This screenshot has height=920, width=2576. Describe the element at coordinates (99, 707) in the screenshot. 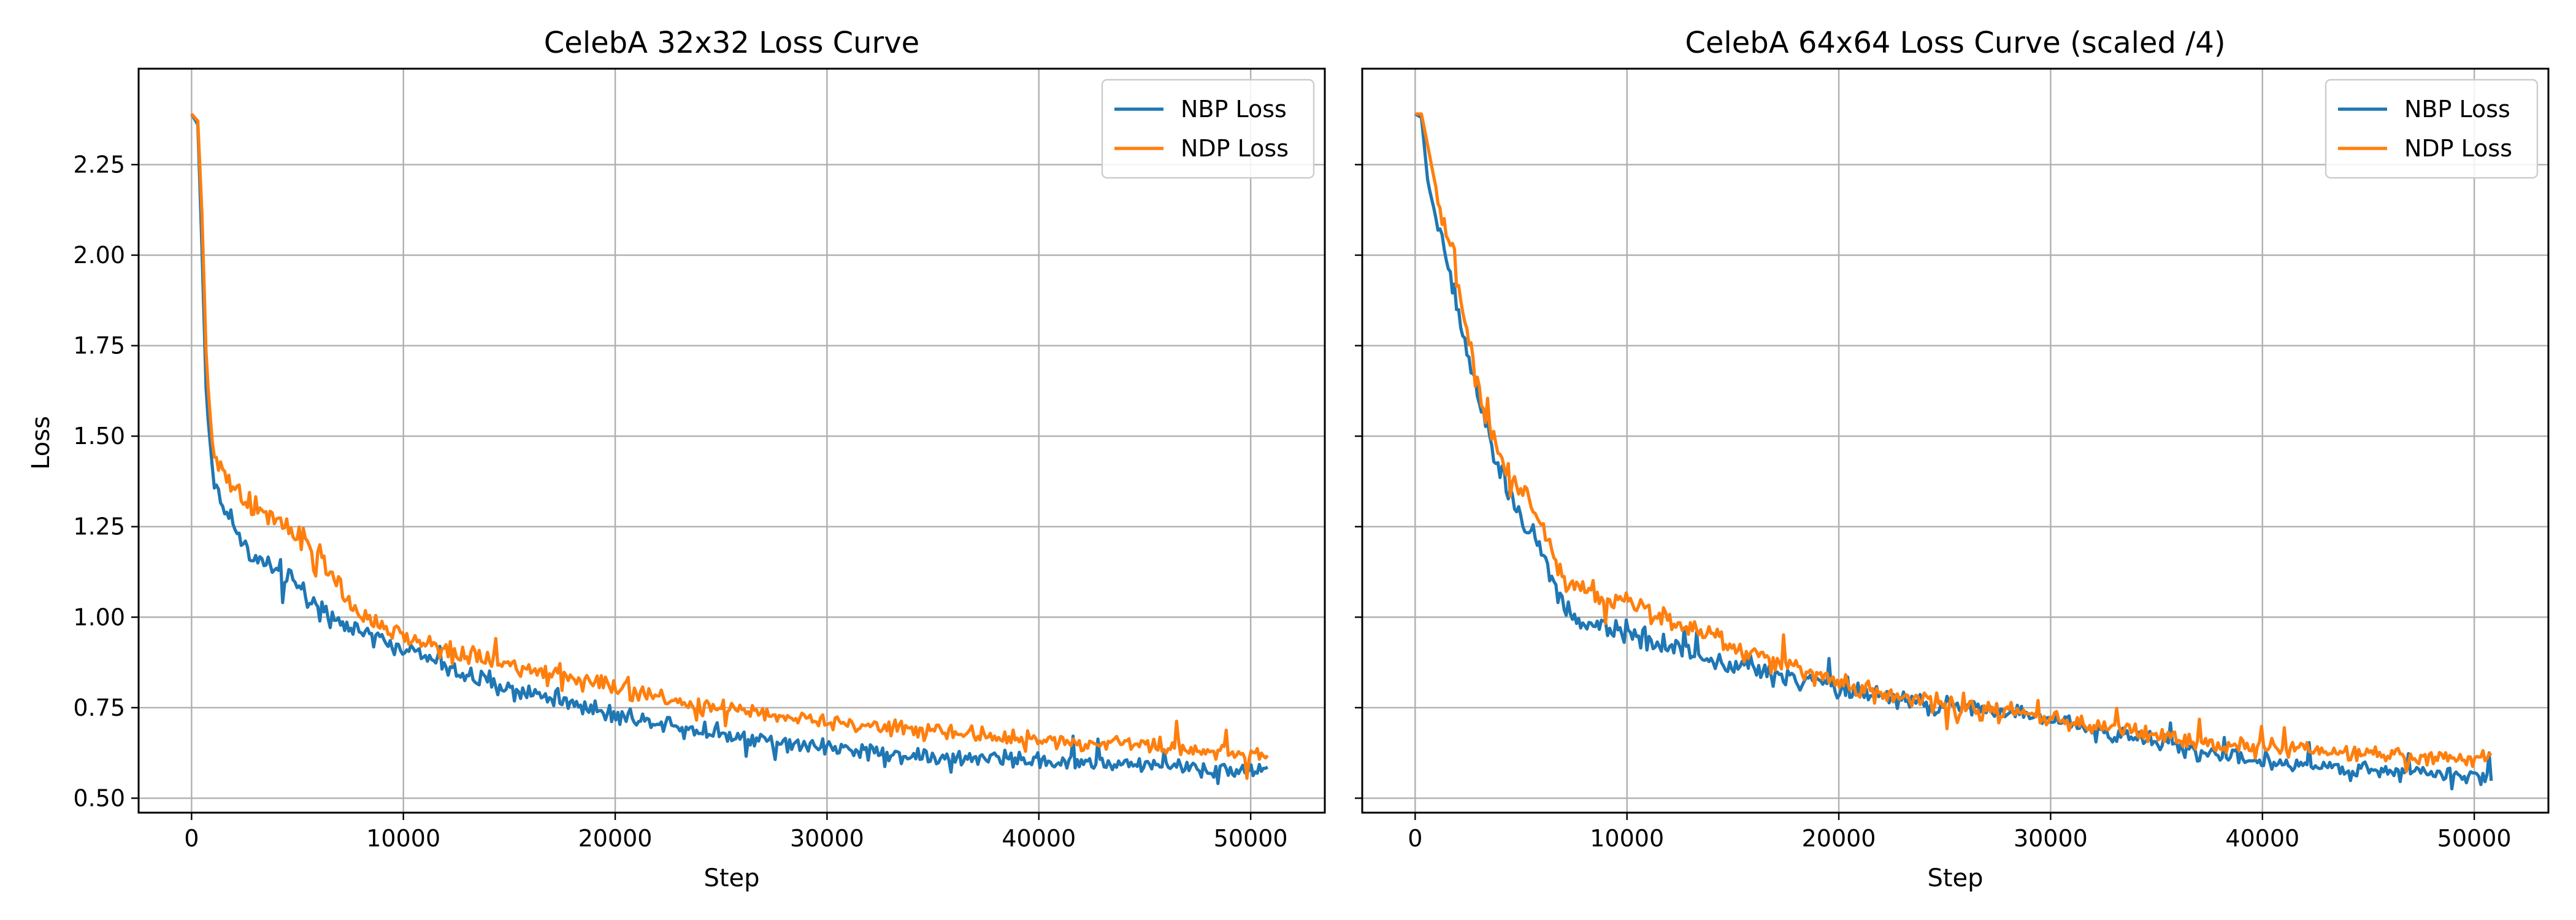

I see `y-tick-label: 0.75` at that location.